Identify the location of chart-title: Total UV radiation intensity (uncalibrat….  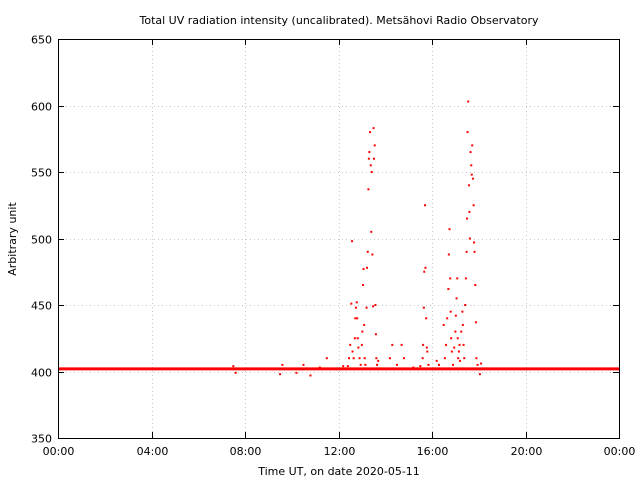
(339, 20).